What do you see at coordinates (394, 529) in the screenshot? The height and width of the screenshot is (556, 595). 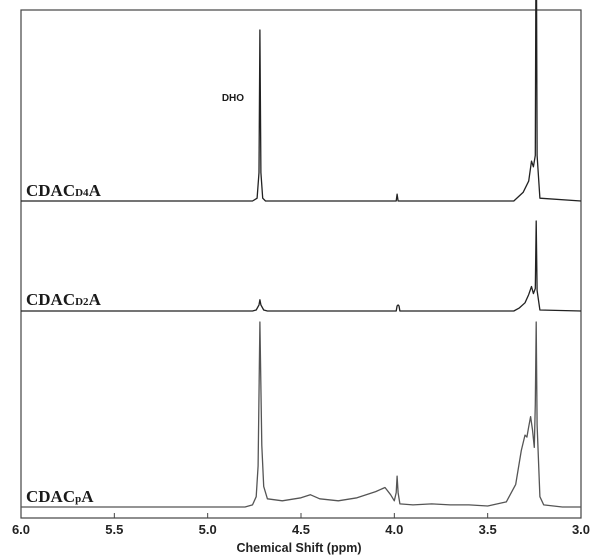 I see `x-tick-label: 4.0` at bounding box center [394, 529].